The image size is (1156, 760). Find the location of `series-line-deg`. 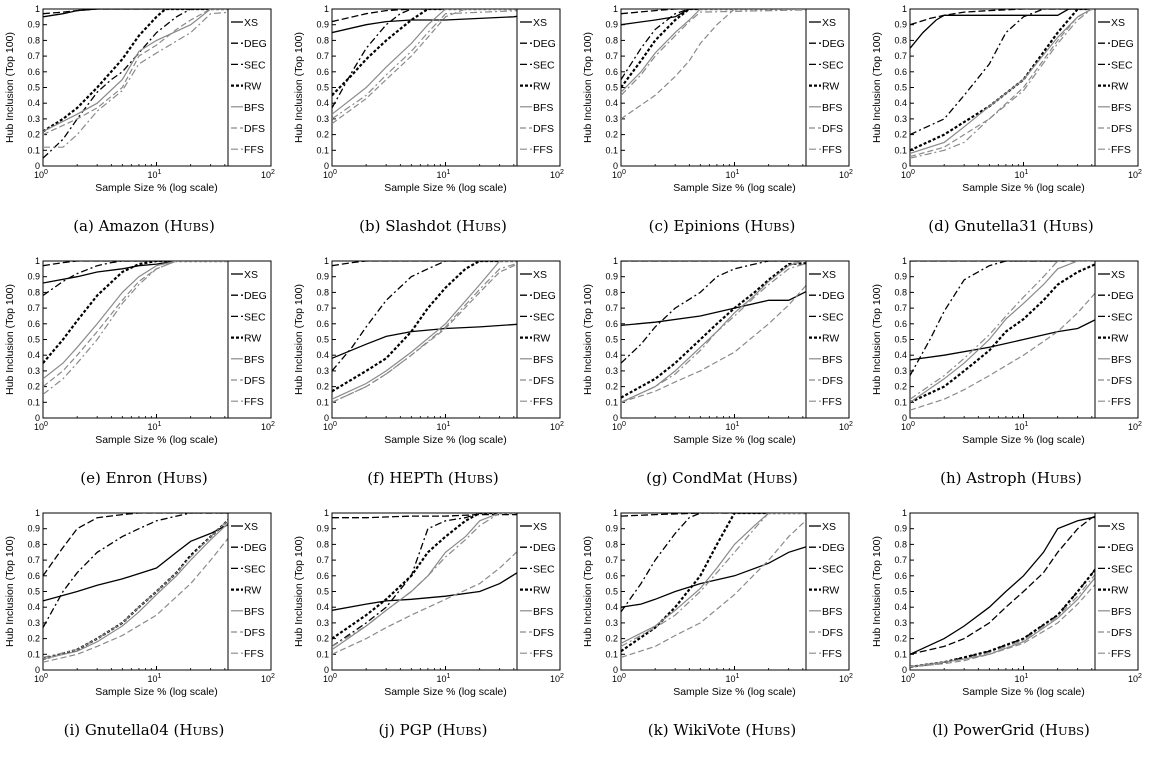

series-line-deg is located at coordinates (156, 12).